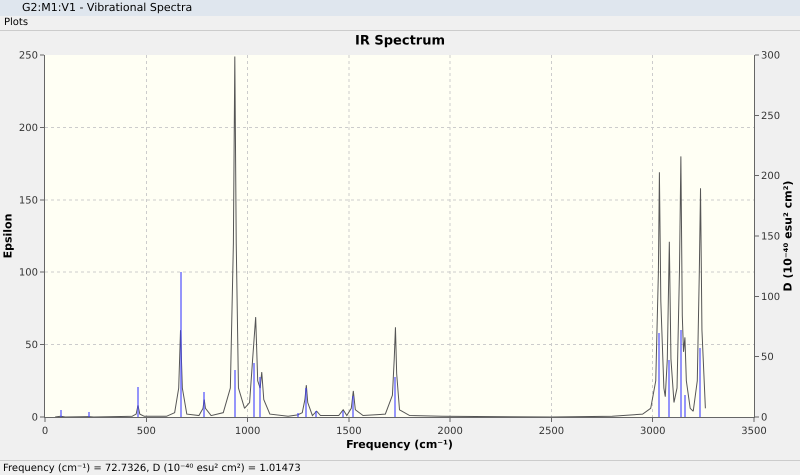 The image size is (800, 475). Describe the element at coordinates (770, 176) in the screenshot. I see `y2-tick-label: 200` at that location.